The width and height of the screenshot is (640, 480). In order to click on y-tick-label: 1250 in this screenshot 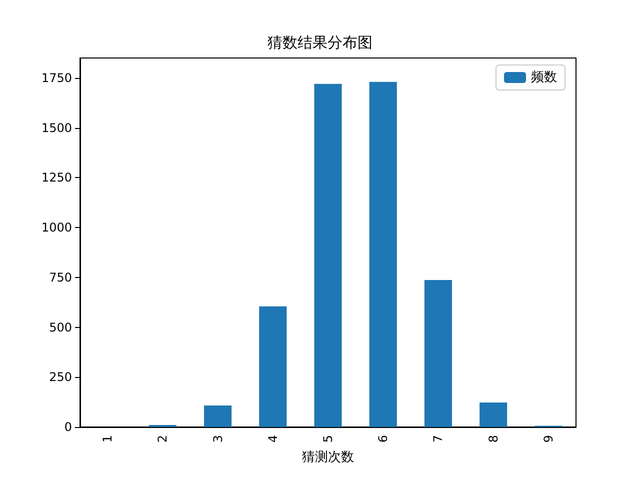, I will do `click(56, 177)`.